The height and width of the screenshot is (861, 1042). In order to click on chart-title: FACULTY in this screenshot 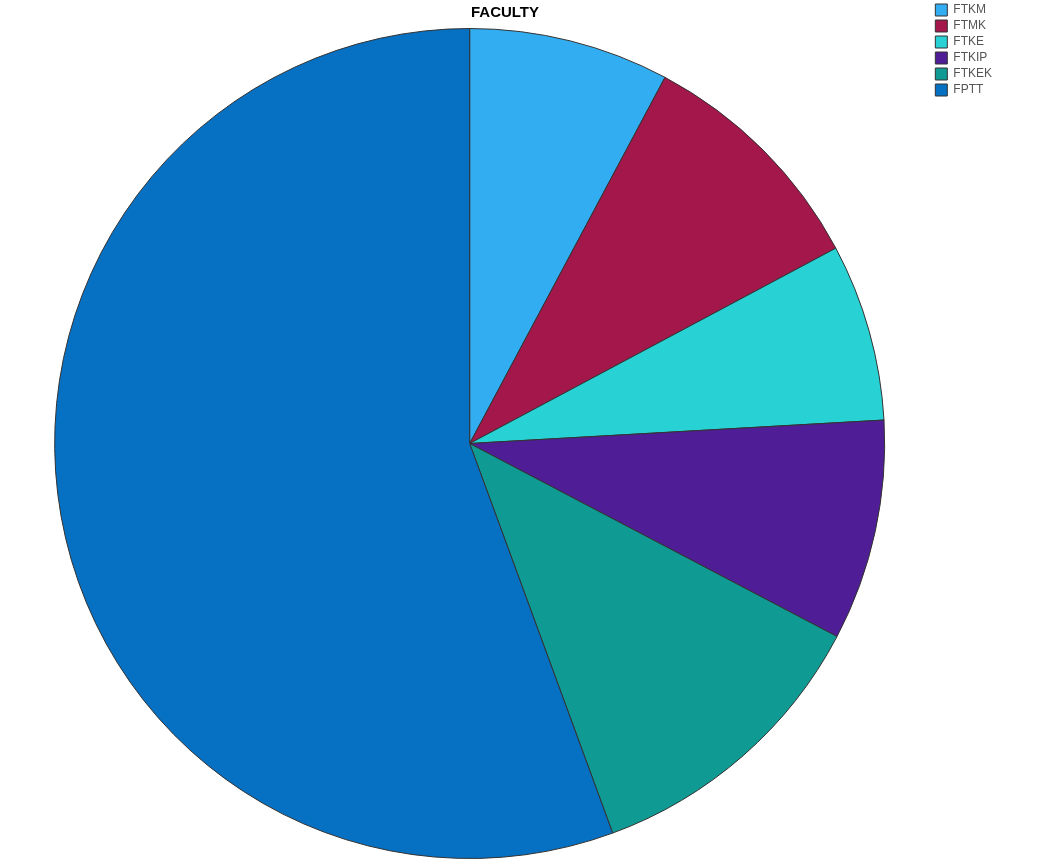, I will do `click(505, 12)`.